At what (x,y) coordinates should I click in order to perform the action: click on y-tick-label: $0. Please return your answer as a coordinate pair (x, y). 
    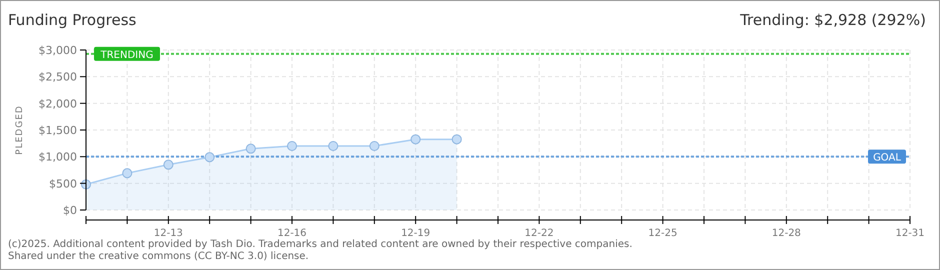
    Looking at the image, I should click on (70, 210).